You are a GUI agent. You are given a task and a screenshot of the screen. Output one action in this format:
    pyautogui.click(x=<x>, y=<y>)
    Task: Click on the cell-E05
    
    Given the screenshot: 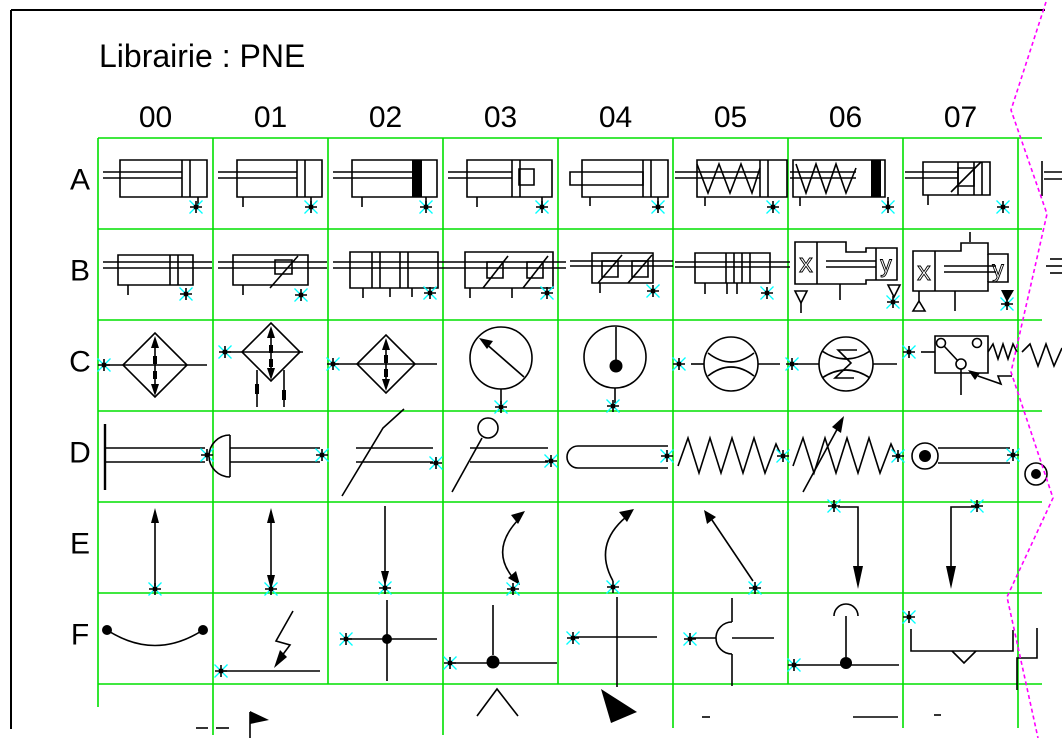 What is the action you would take?
    pyautogui.click(x=733, y=553)
    